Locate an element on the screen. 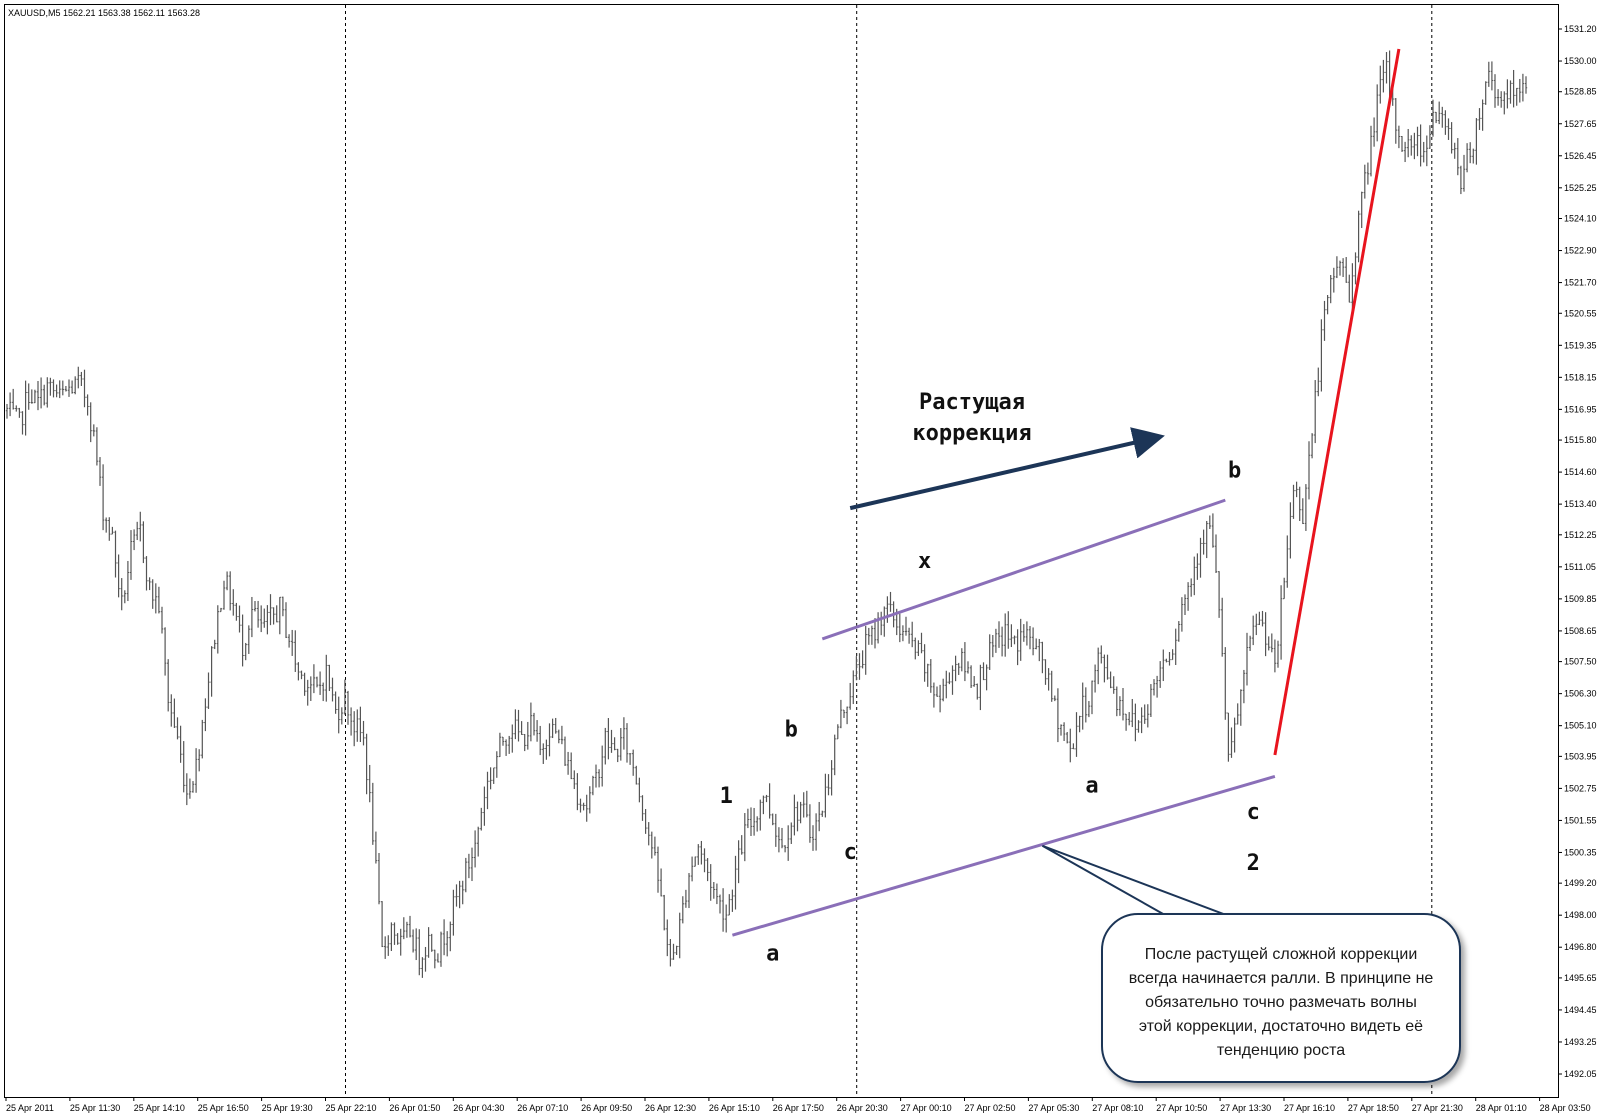  callout-line-3: обязательно точно размечать волны is located at coordinates (1281, 1002).